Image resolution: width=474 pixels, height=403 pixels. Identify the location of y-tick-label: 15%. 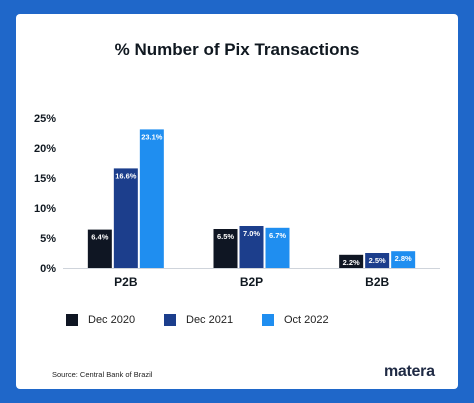
(45, 179).